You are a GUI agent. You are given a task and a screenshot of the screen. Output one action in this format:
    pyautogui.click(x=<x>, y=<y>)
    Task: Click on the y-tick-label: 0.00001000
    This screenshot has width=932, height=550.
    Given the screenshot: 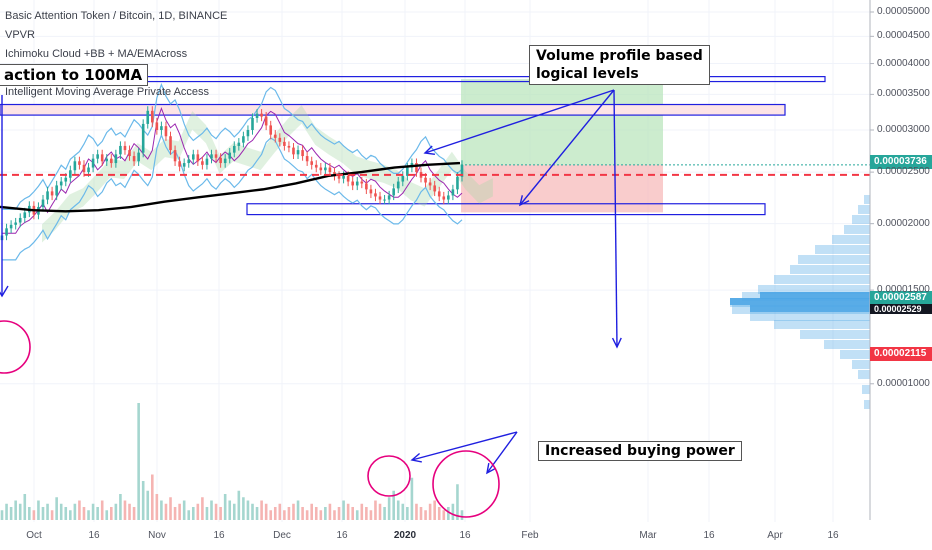 What is the action you would take?
    pyautogui.click(x=903, y=383)
    